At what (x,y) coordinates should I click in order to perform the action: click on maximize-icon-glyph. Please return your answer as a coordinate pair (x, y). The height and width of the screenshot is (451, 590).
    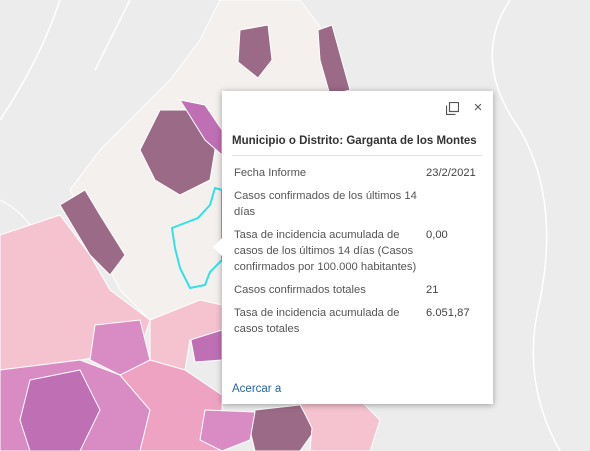
    Looking at the image, I should click on (452, 108).